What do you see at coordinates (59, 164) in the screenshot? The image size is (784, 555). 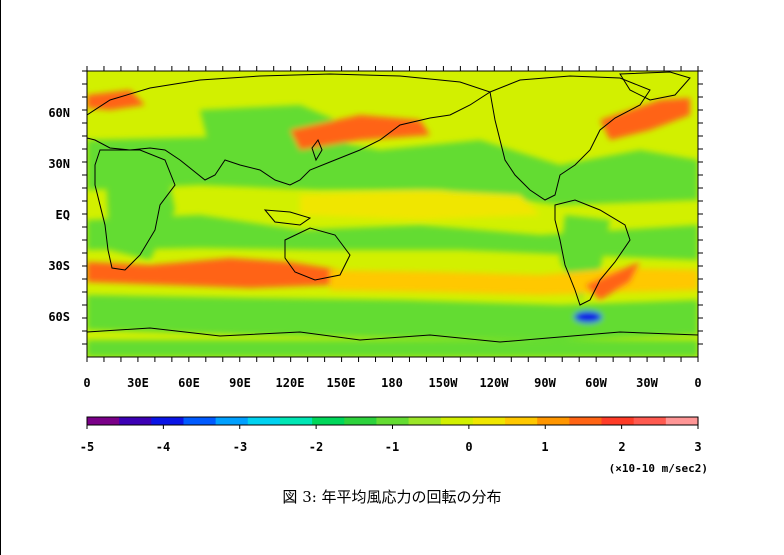 I see `lat-label-30n: 30N` at bounding box center [59, 164].